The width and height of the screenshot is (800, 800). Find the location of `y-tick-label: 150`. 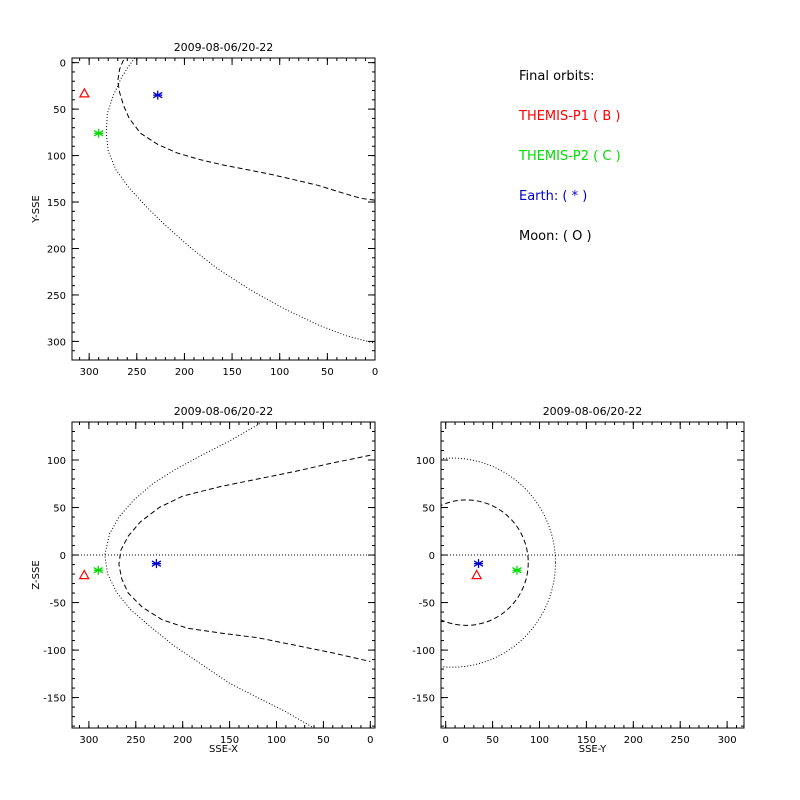

y-tick-label: 150 is located at coordinates (56, 203).